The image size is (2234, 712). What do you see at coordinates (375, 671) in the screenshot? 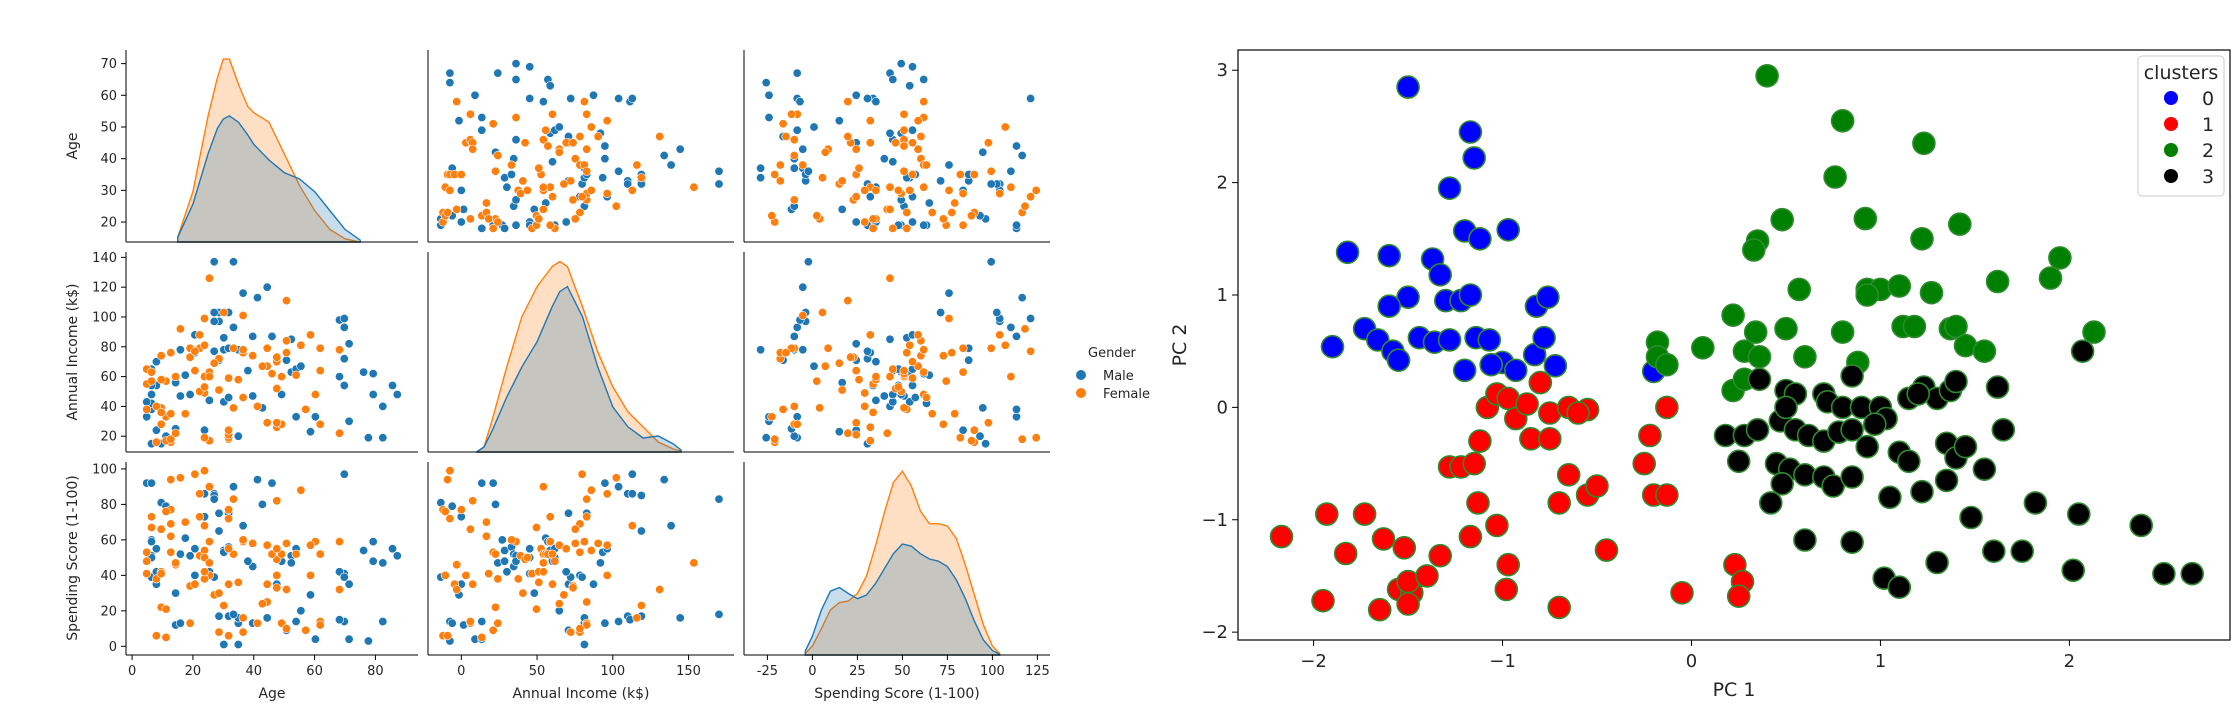
I see `xtick-label: 80` at bounding box center [375, 671].